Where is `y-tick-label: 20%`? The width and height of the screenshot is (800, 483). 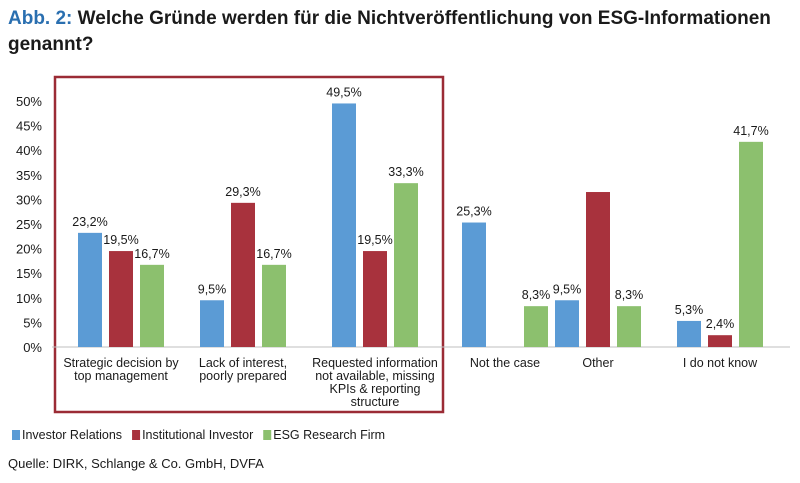 y-tick-label: 20% is located at coordinates (29, 249).